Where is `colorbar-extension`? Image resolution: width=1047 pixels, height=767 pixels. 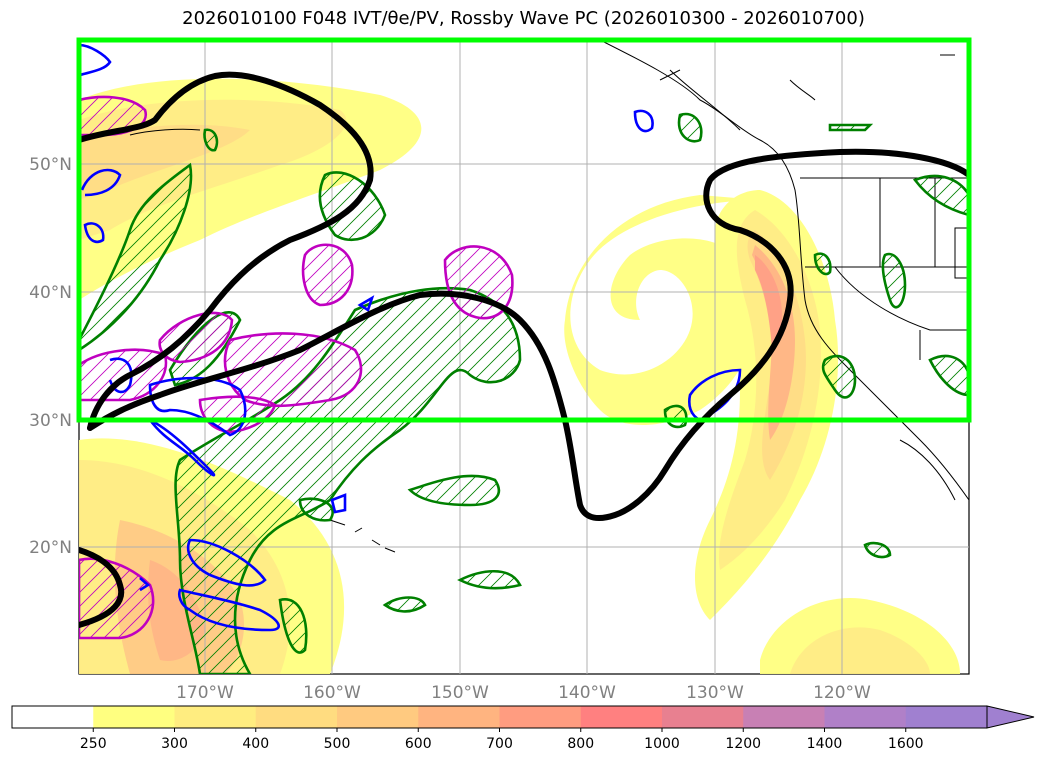 colorbar-extension is located at coordinates (1010, 717).